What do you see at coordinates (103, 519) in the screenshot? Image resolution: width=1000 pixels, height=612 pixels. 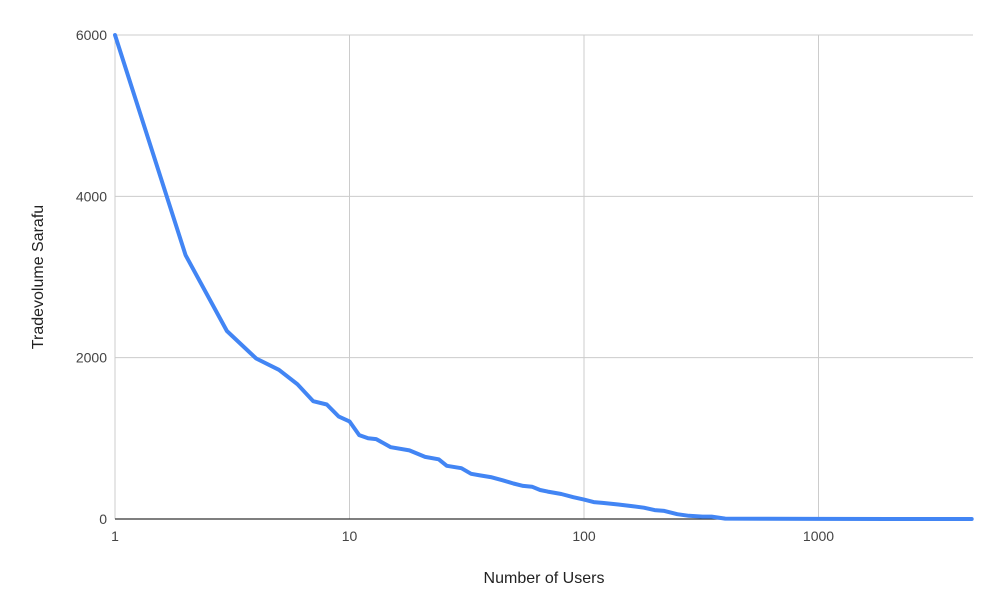 I see `y-tick-label: 0` at bounding box center [103, 519].